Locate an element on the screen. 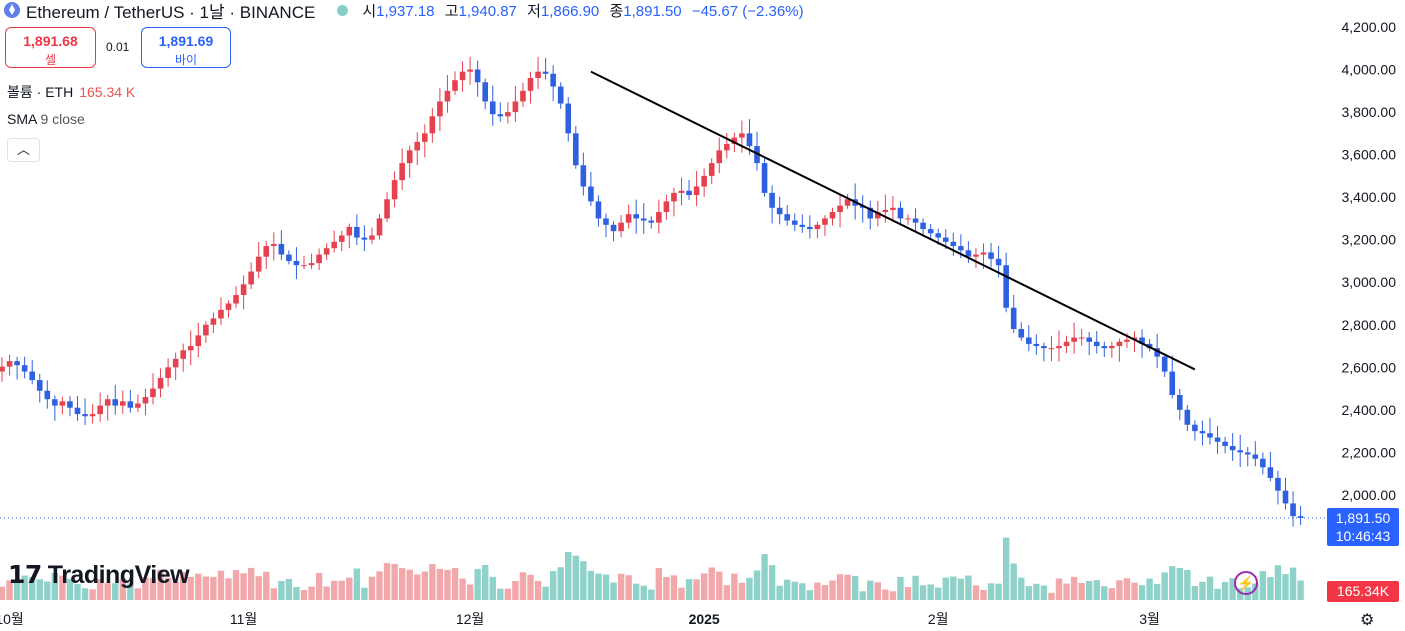 The height and width of the screenshot is (631, 1405). x-tick-label: 2월 is located at coordinates (938, 619).